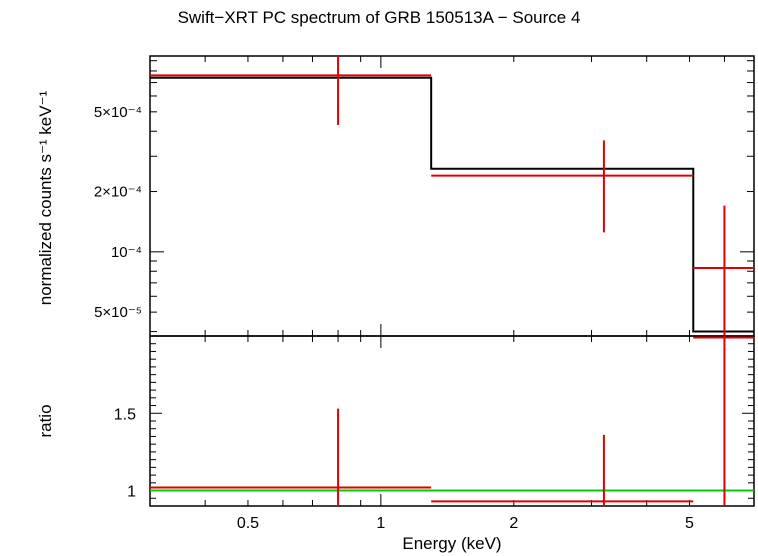 The image size is (758, 556). I want to click on x-axis-label: Energy (keV), so click(452, 543).